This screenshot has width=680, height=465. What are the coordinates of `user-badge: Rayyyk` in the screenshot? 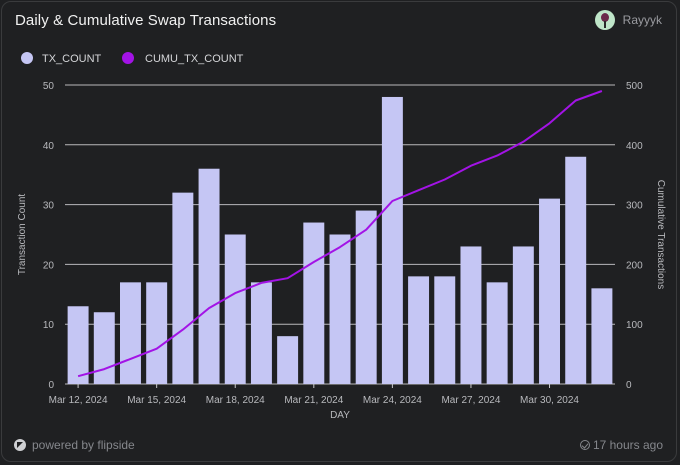 It's located at (628, 20).